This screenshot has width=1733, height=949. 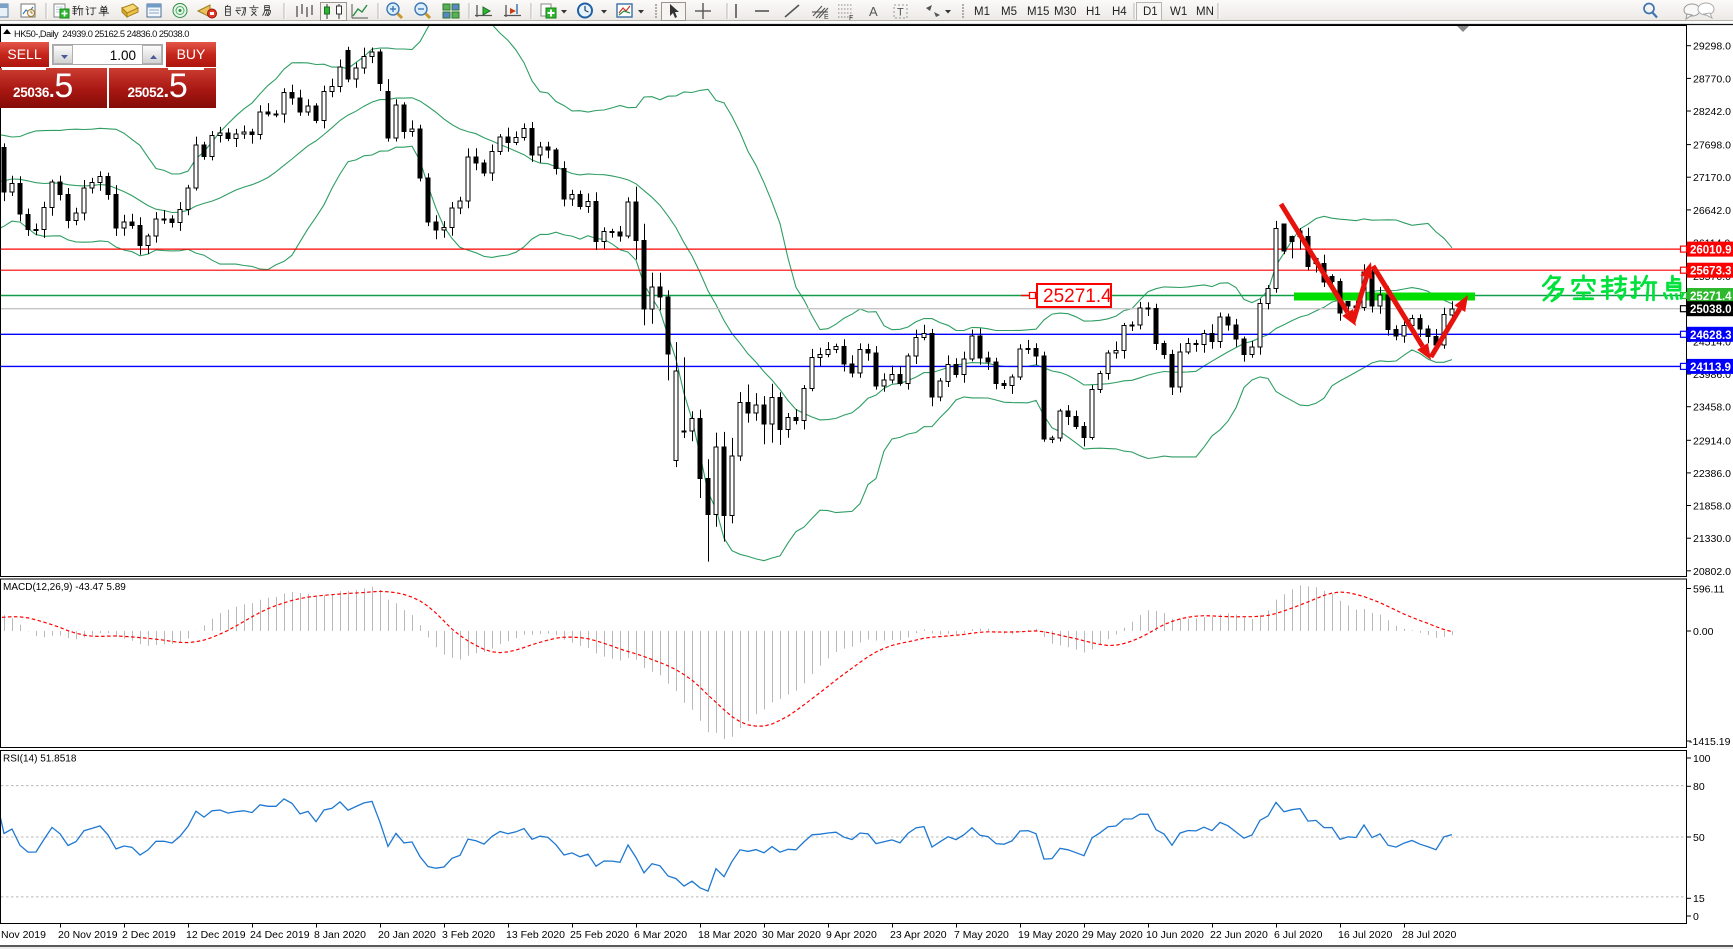 What do you see at coordinates (1009, 12) in the screenshot?
I see `svg-text: M5` at bounding box center [1009, 12].